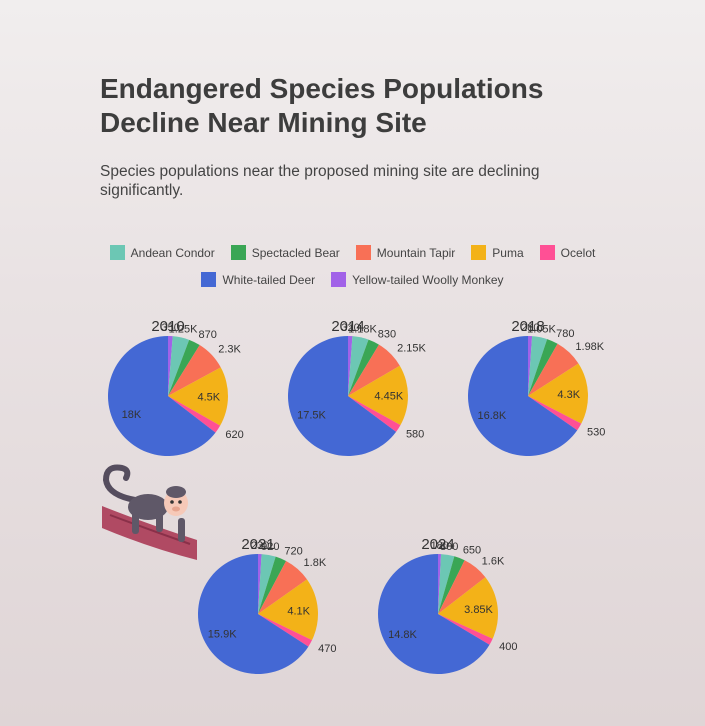 This screenshot has width=705, height=726. I want to click on slice-label: 350, so click(171, 328).